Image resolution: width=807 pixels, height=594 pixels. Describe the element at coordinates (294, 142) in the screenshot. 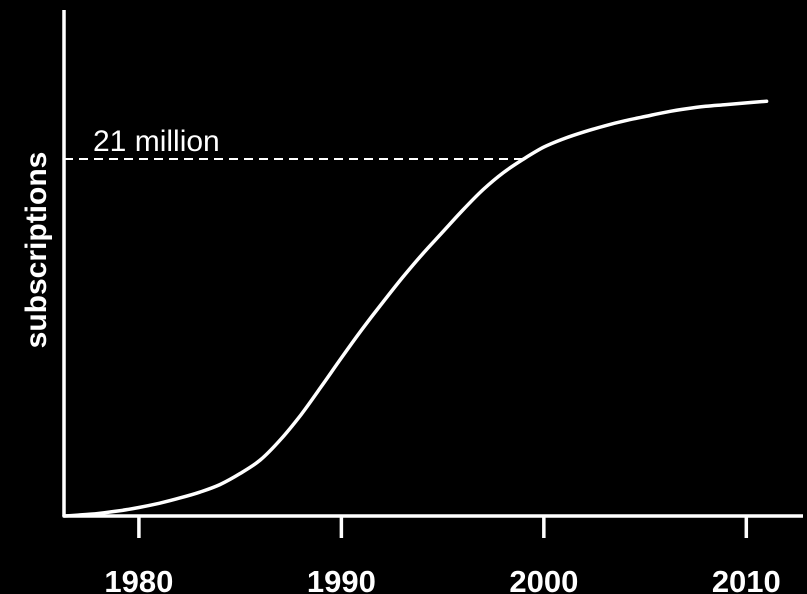

I see `reference-group: 21 million` at that location.